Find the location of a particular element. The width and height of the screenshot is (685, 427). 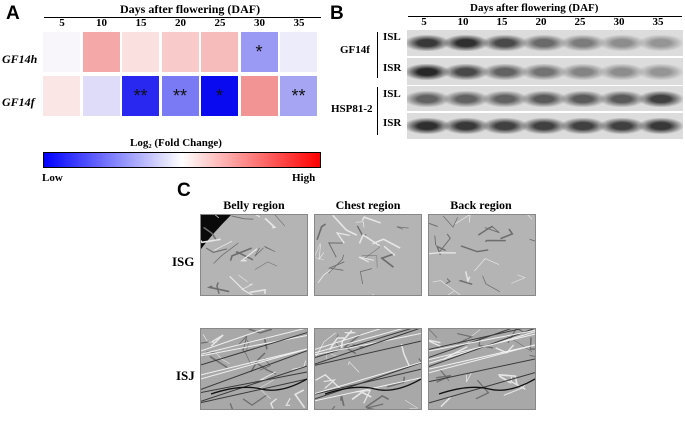

blot-gf14f-isl is located at coordinates (545, 43).